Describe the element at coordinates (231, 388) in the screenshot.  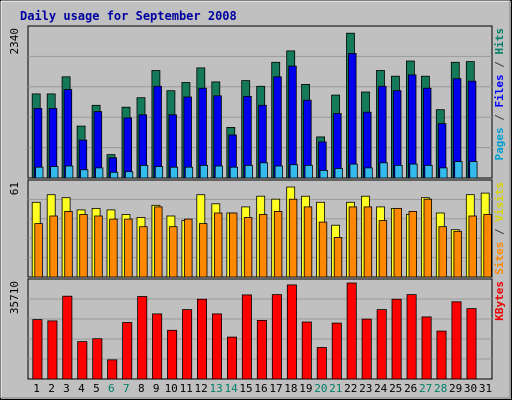
I see `day-label-14: 14` at that location.